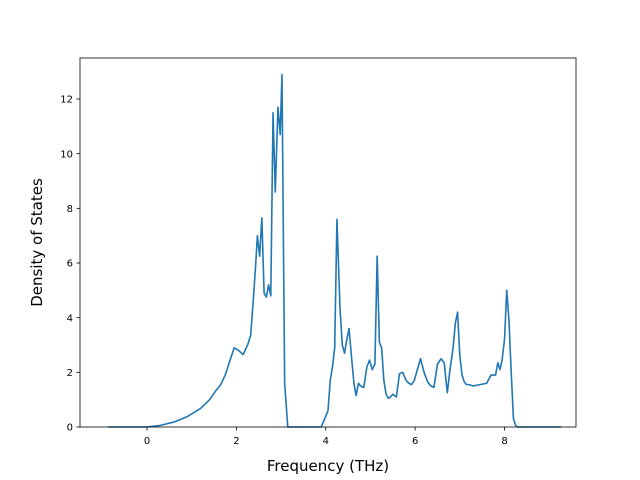 This screenshot has height=480, width=640. What do you see at coordinates (328, 466) in the screenshot?
I see `x-axis-label: Frequency (THz)` at bounding box center [328, 466].